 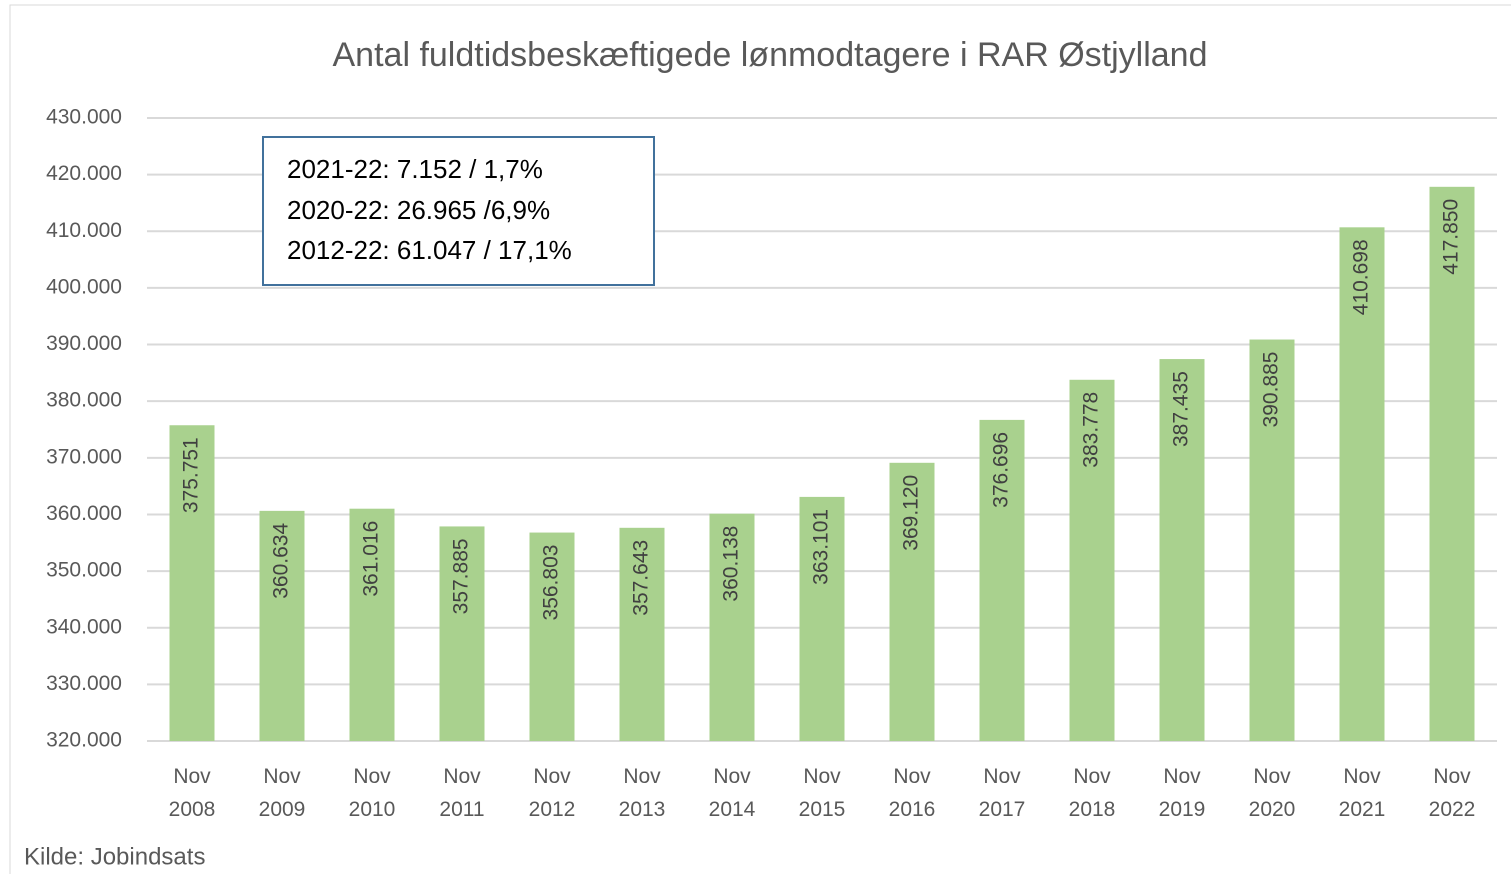 What do you see at coordinates (418, 210) in the screenshot?
I see `annotation: 2020-22: 26.965 /6,9%` at bounding box center [418, 210].